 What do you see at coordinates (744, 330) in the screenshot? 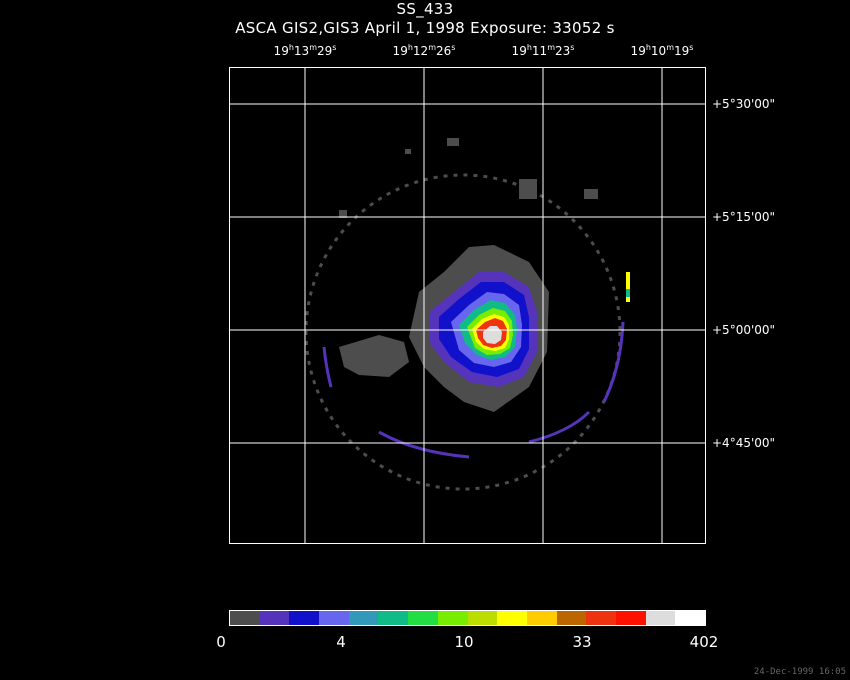
I see `dec-label-3: +5°00'00"` at bounding box center [744, 330].